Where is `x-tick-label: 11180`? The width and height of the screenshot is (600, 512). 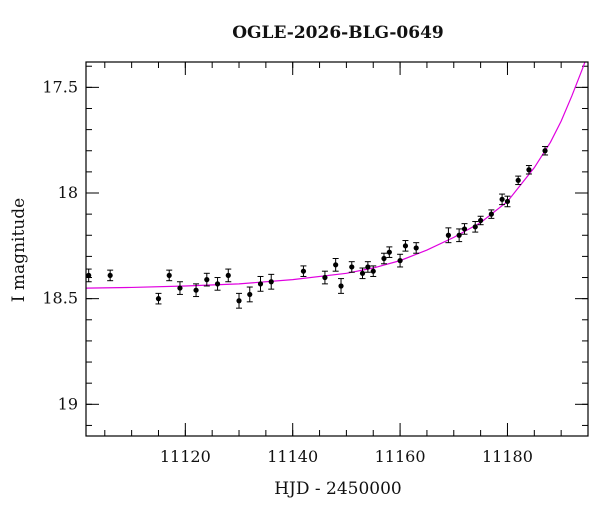 x-tick-label: 11180 is located at coordinates (507, 456).